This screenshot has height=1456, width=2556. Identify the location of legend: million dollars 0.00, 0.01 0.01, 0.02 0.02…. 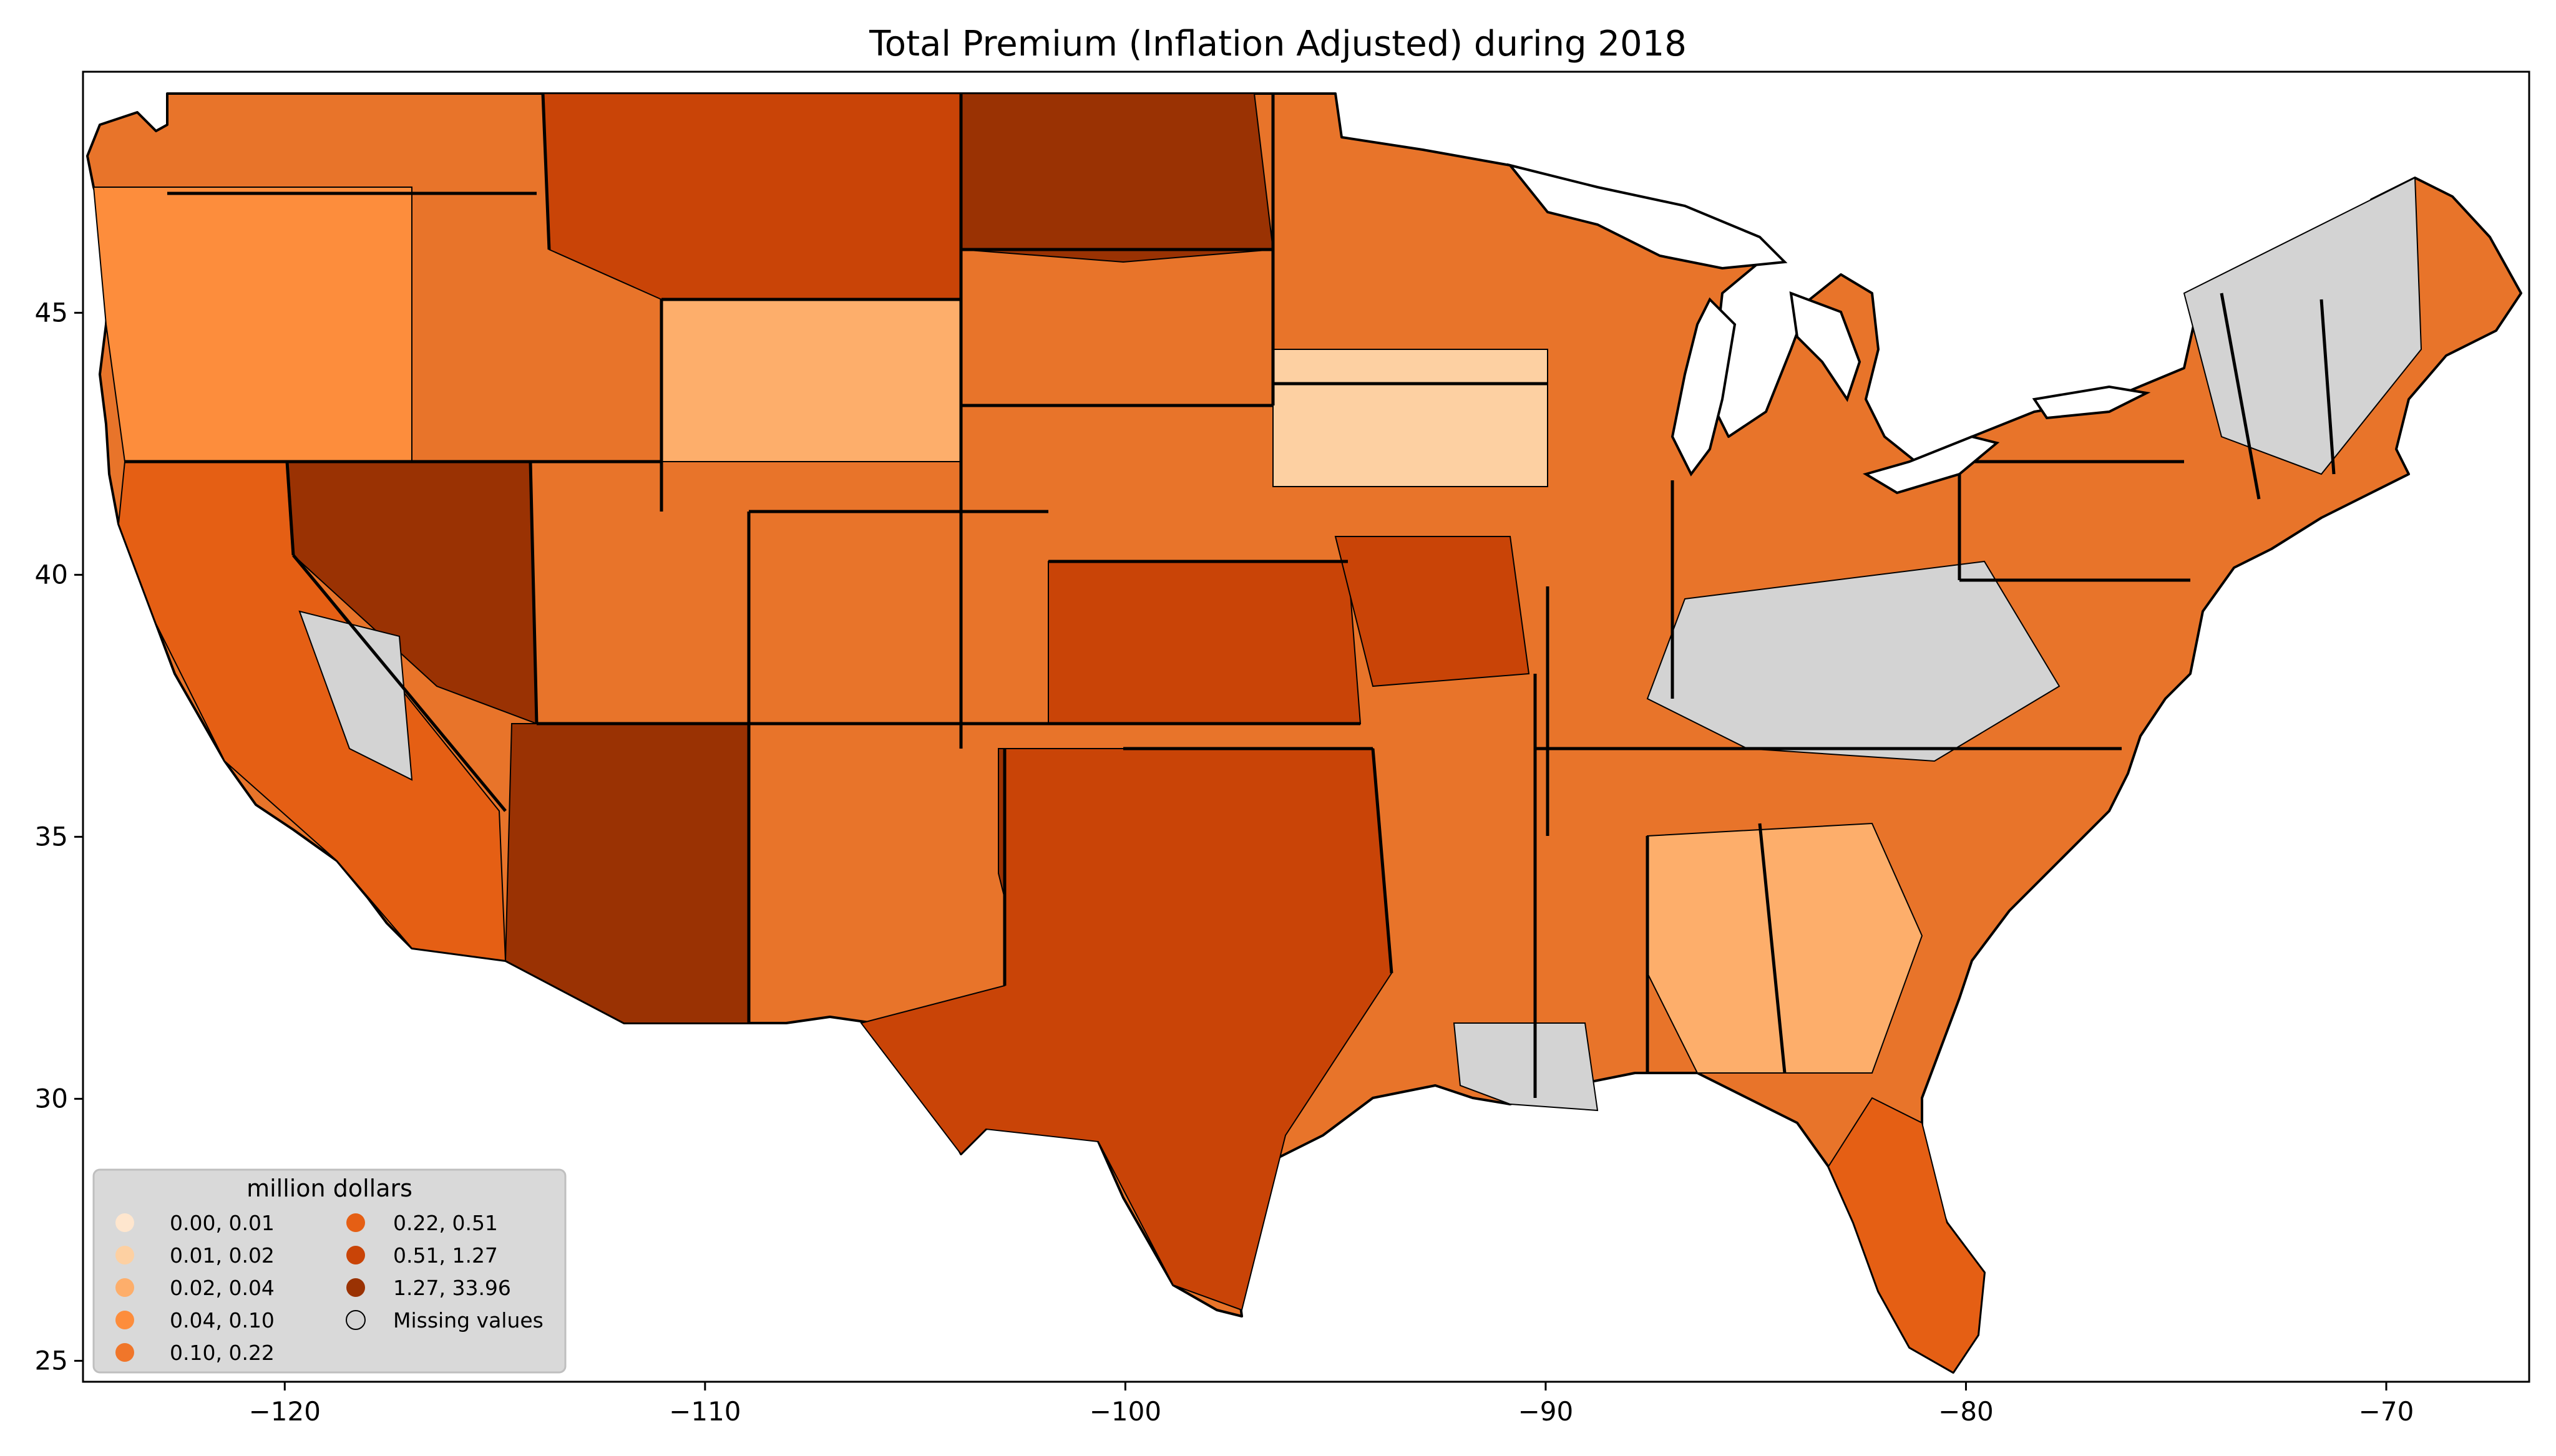
(329, 1271).